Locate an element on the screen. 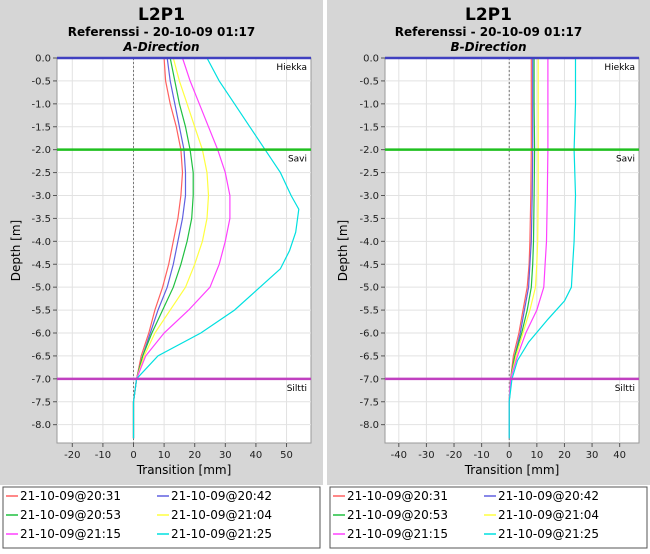  chart-direction: A-Direction is located at coordinates (160, 47).